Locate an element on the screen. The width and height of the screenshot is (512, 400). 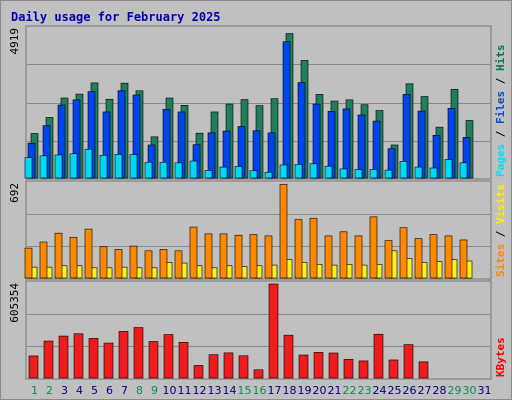
day-tick-label: 11 is located at coordinates (185, 390).